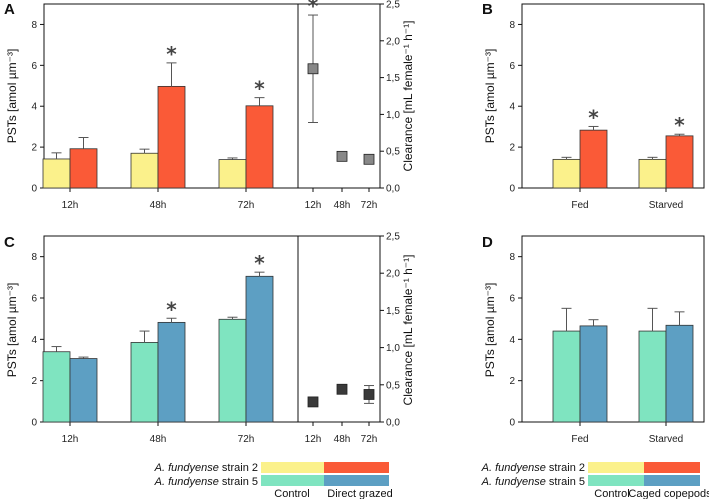  Describe the element at coordinates (34, 25) in the screenshot. I see `panel-a-ytick-label: 8` at that location.